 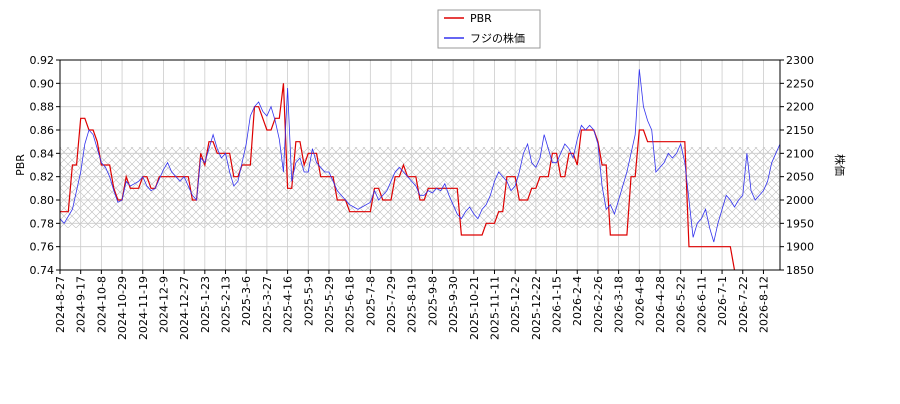 What do you see at coordinates (800, 270) in the screenshot?
I see `y2-tick-label: 1850` at bounding box center [800, 270].